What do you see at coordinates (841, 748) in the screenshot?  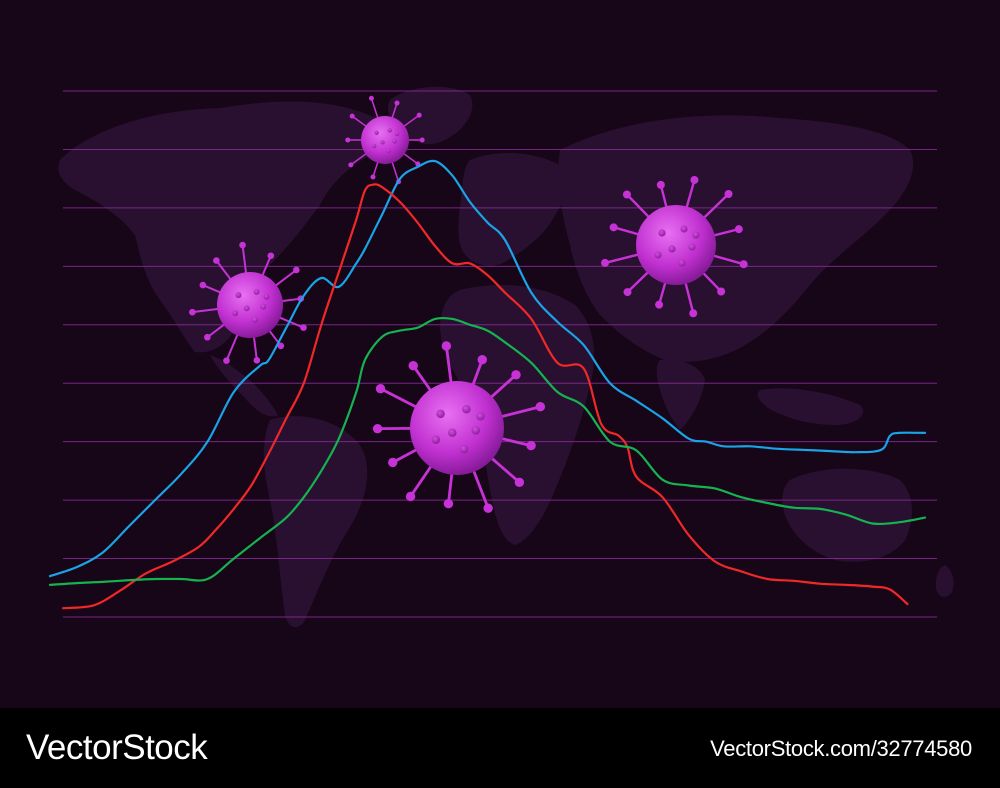 I see `image-id-label: VectorStock.com/32774580` at bounding box center [841, 748].